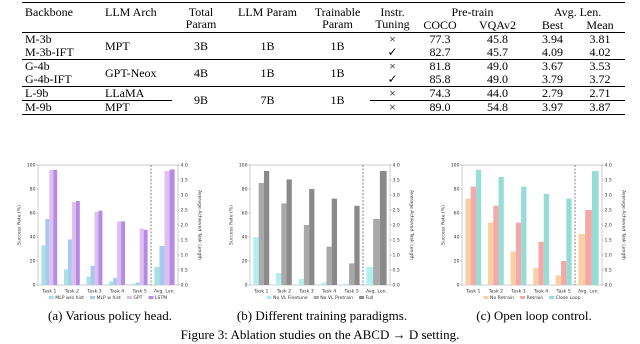  Describe the element at coordinates (553, 38) in the screenshot. I see `table-cell: 3.94` at that location.